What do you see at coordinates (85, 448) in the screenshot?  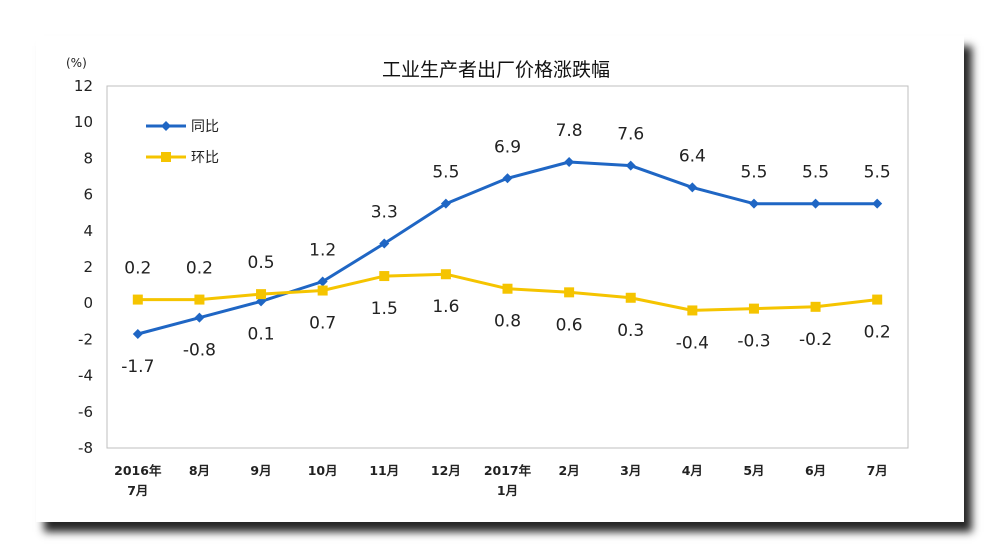 I see `y-tick-label: -8` at bounding box center [85, 448].